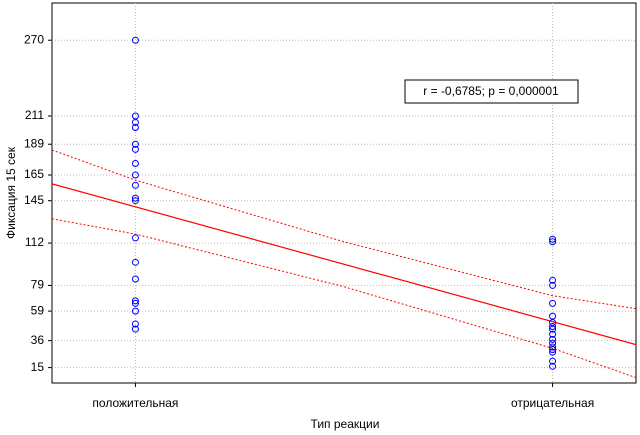 This screenshot has height=435, width=640. Describe the element at coordinates (552, 403) in the screenshot. I see `x-tick-label: отрицательная` at that location.